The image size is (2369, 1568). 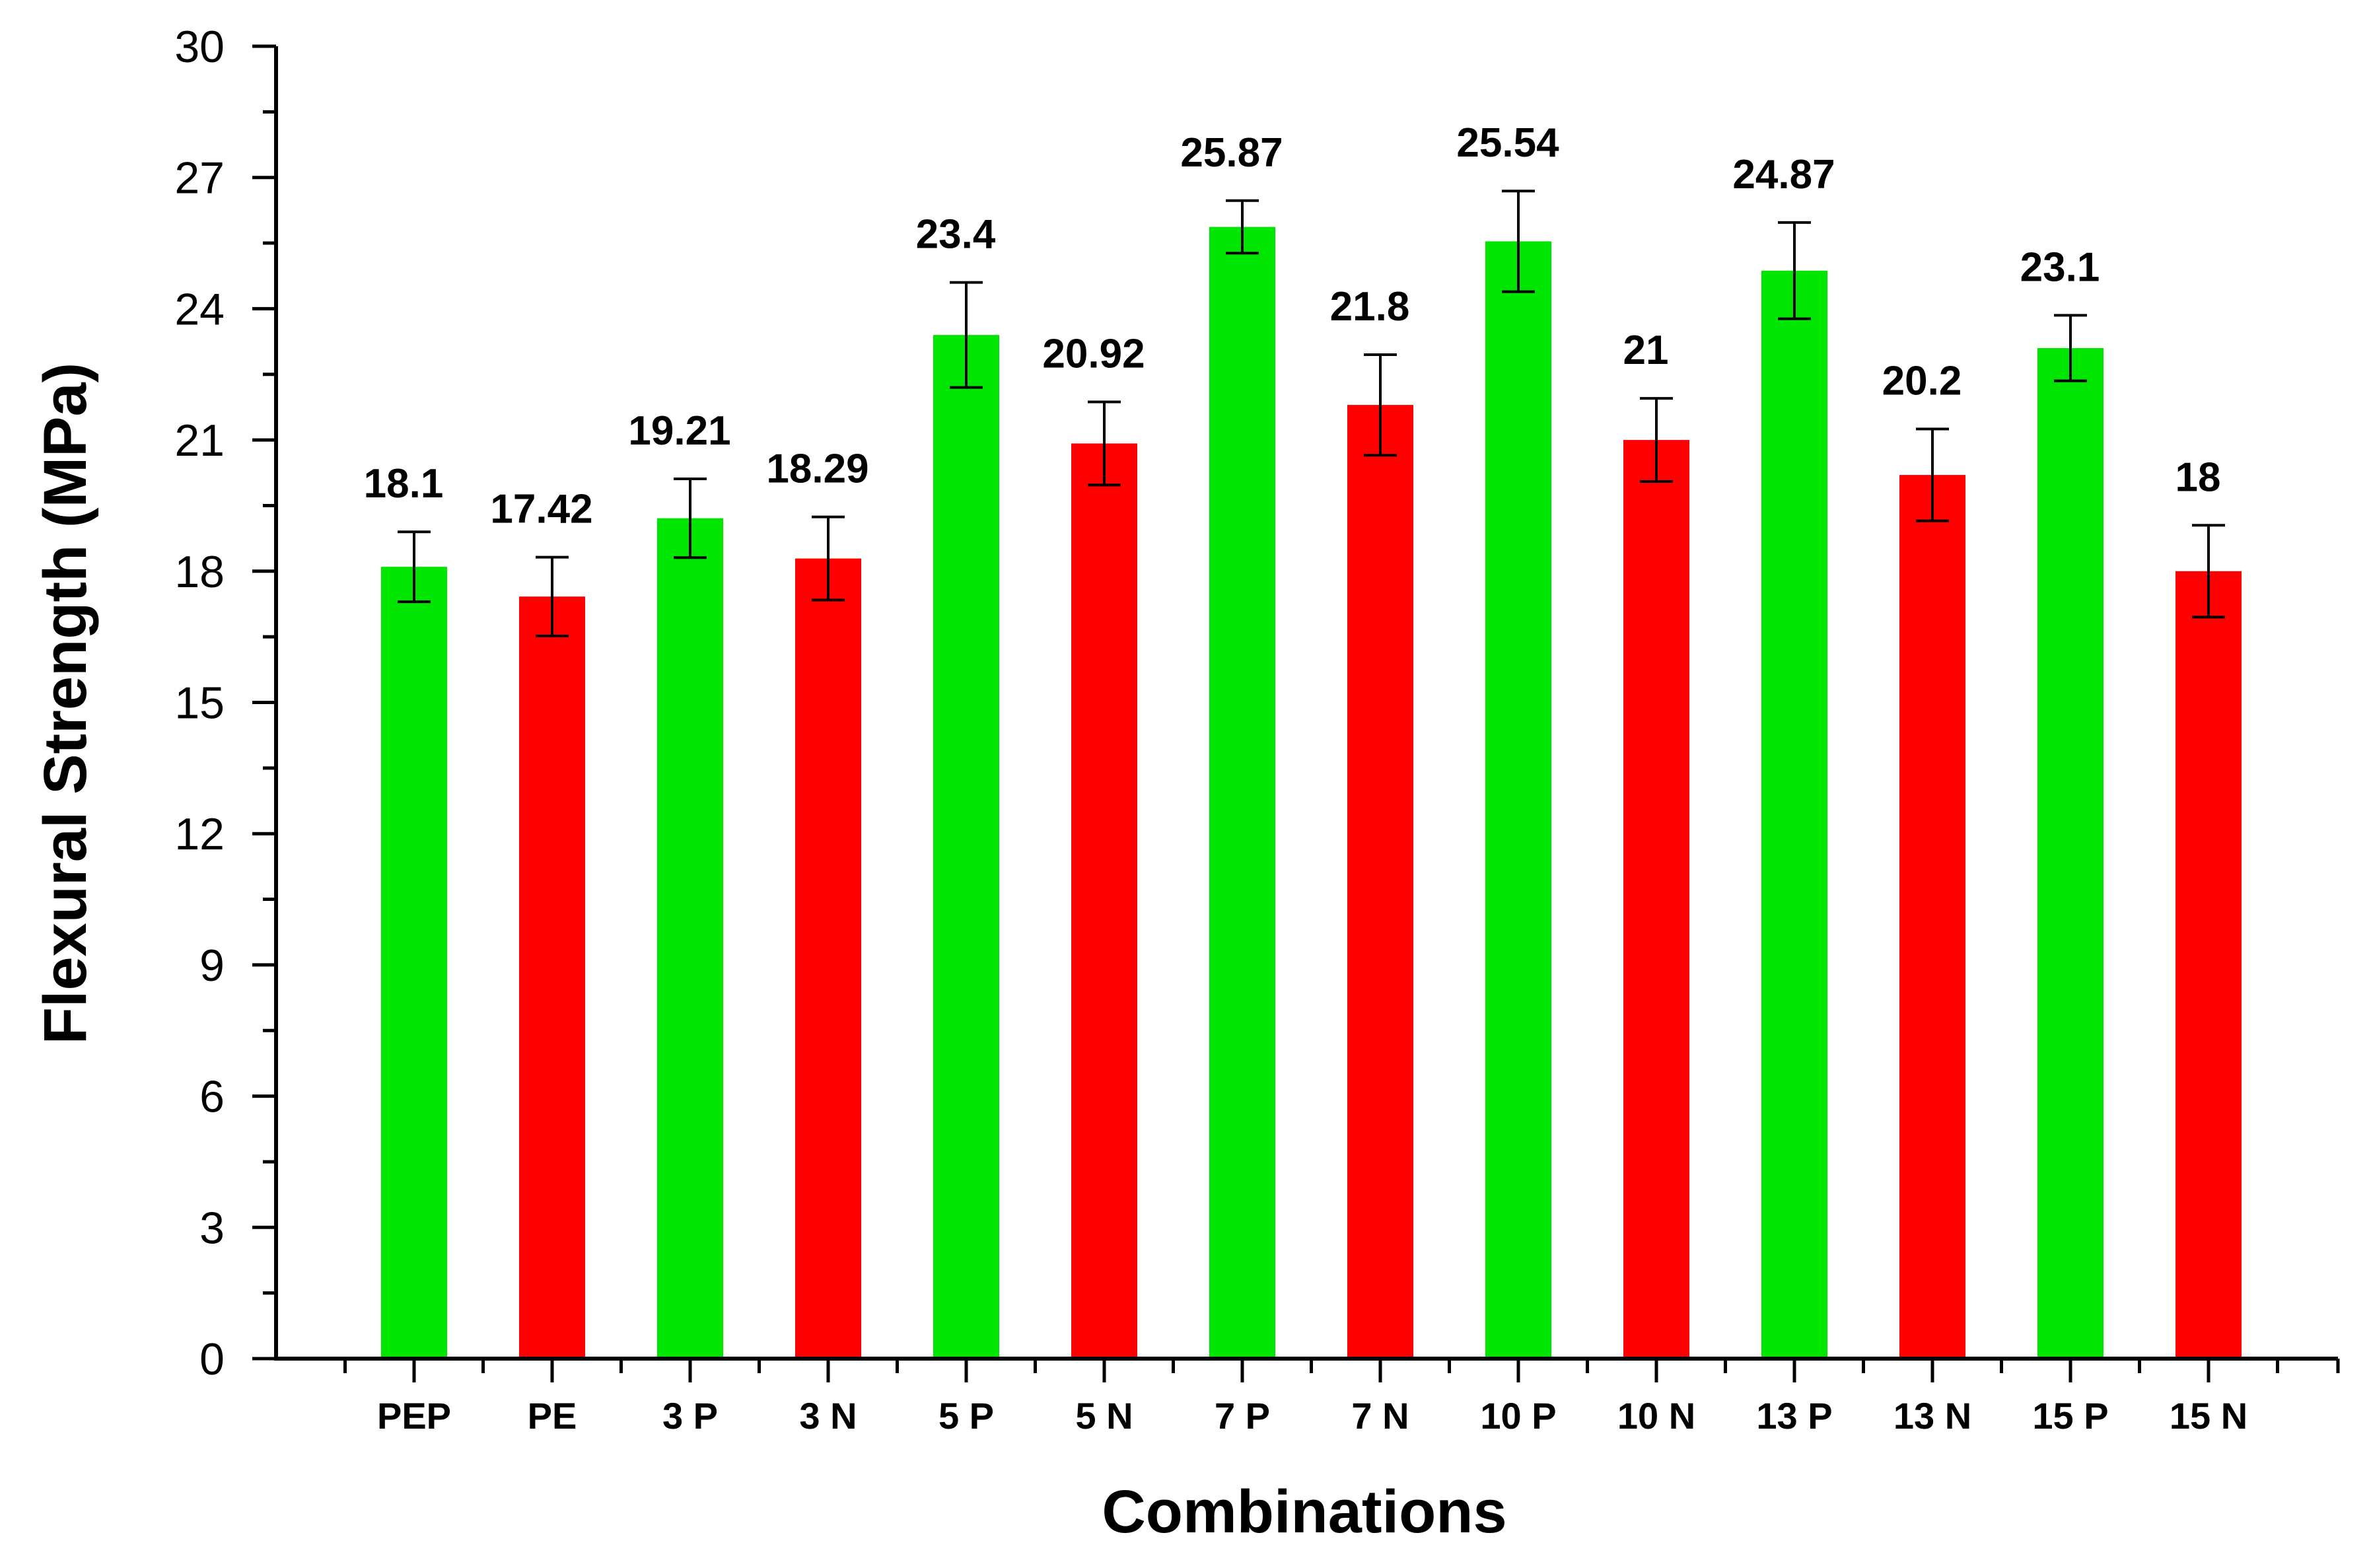 What do you see at coordinates (828, 1416) in the screenshot?
I see `x-tick-label: 3 N` at bounding box center [828, 1416].